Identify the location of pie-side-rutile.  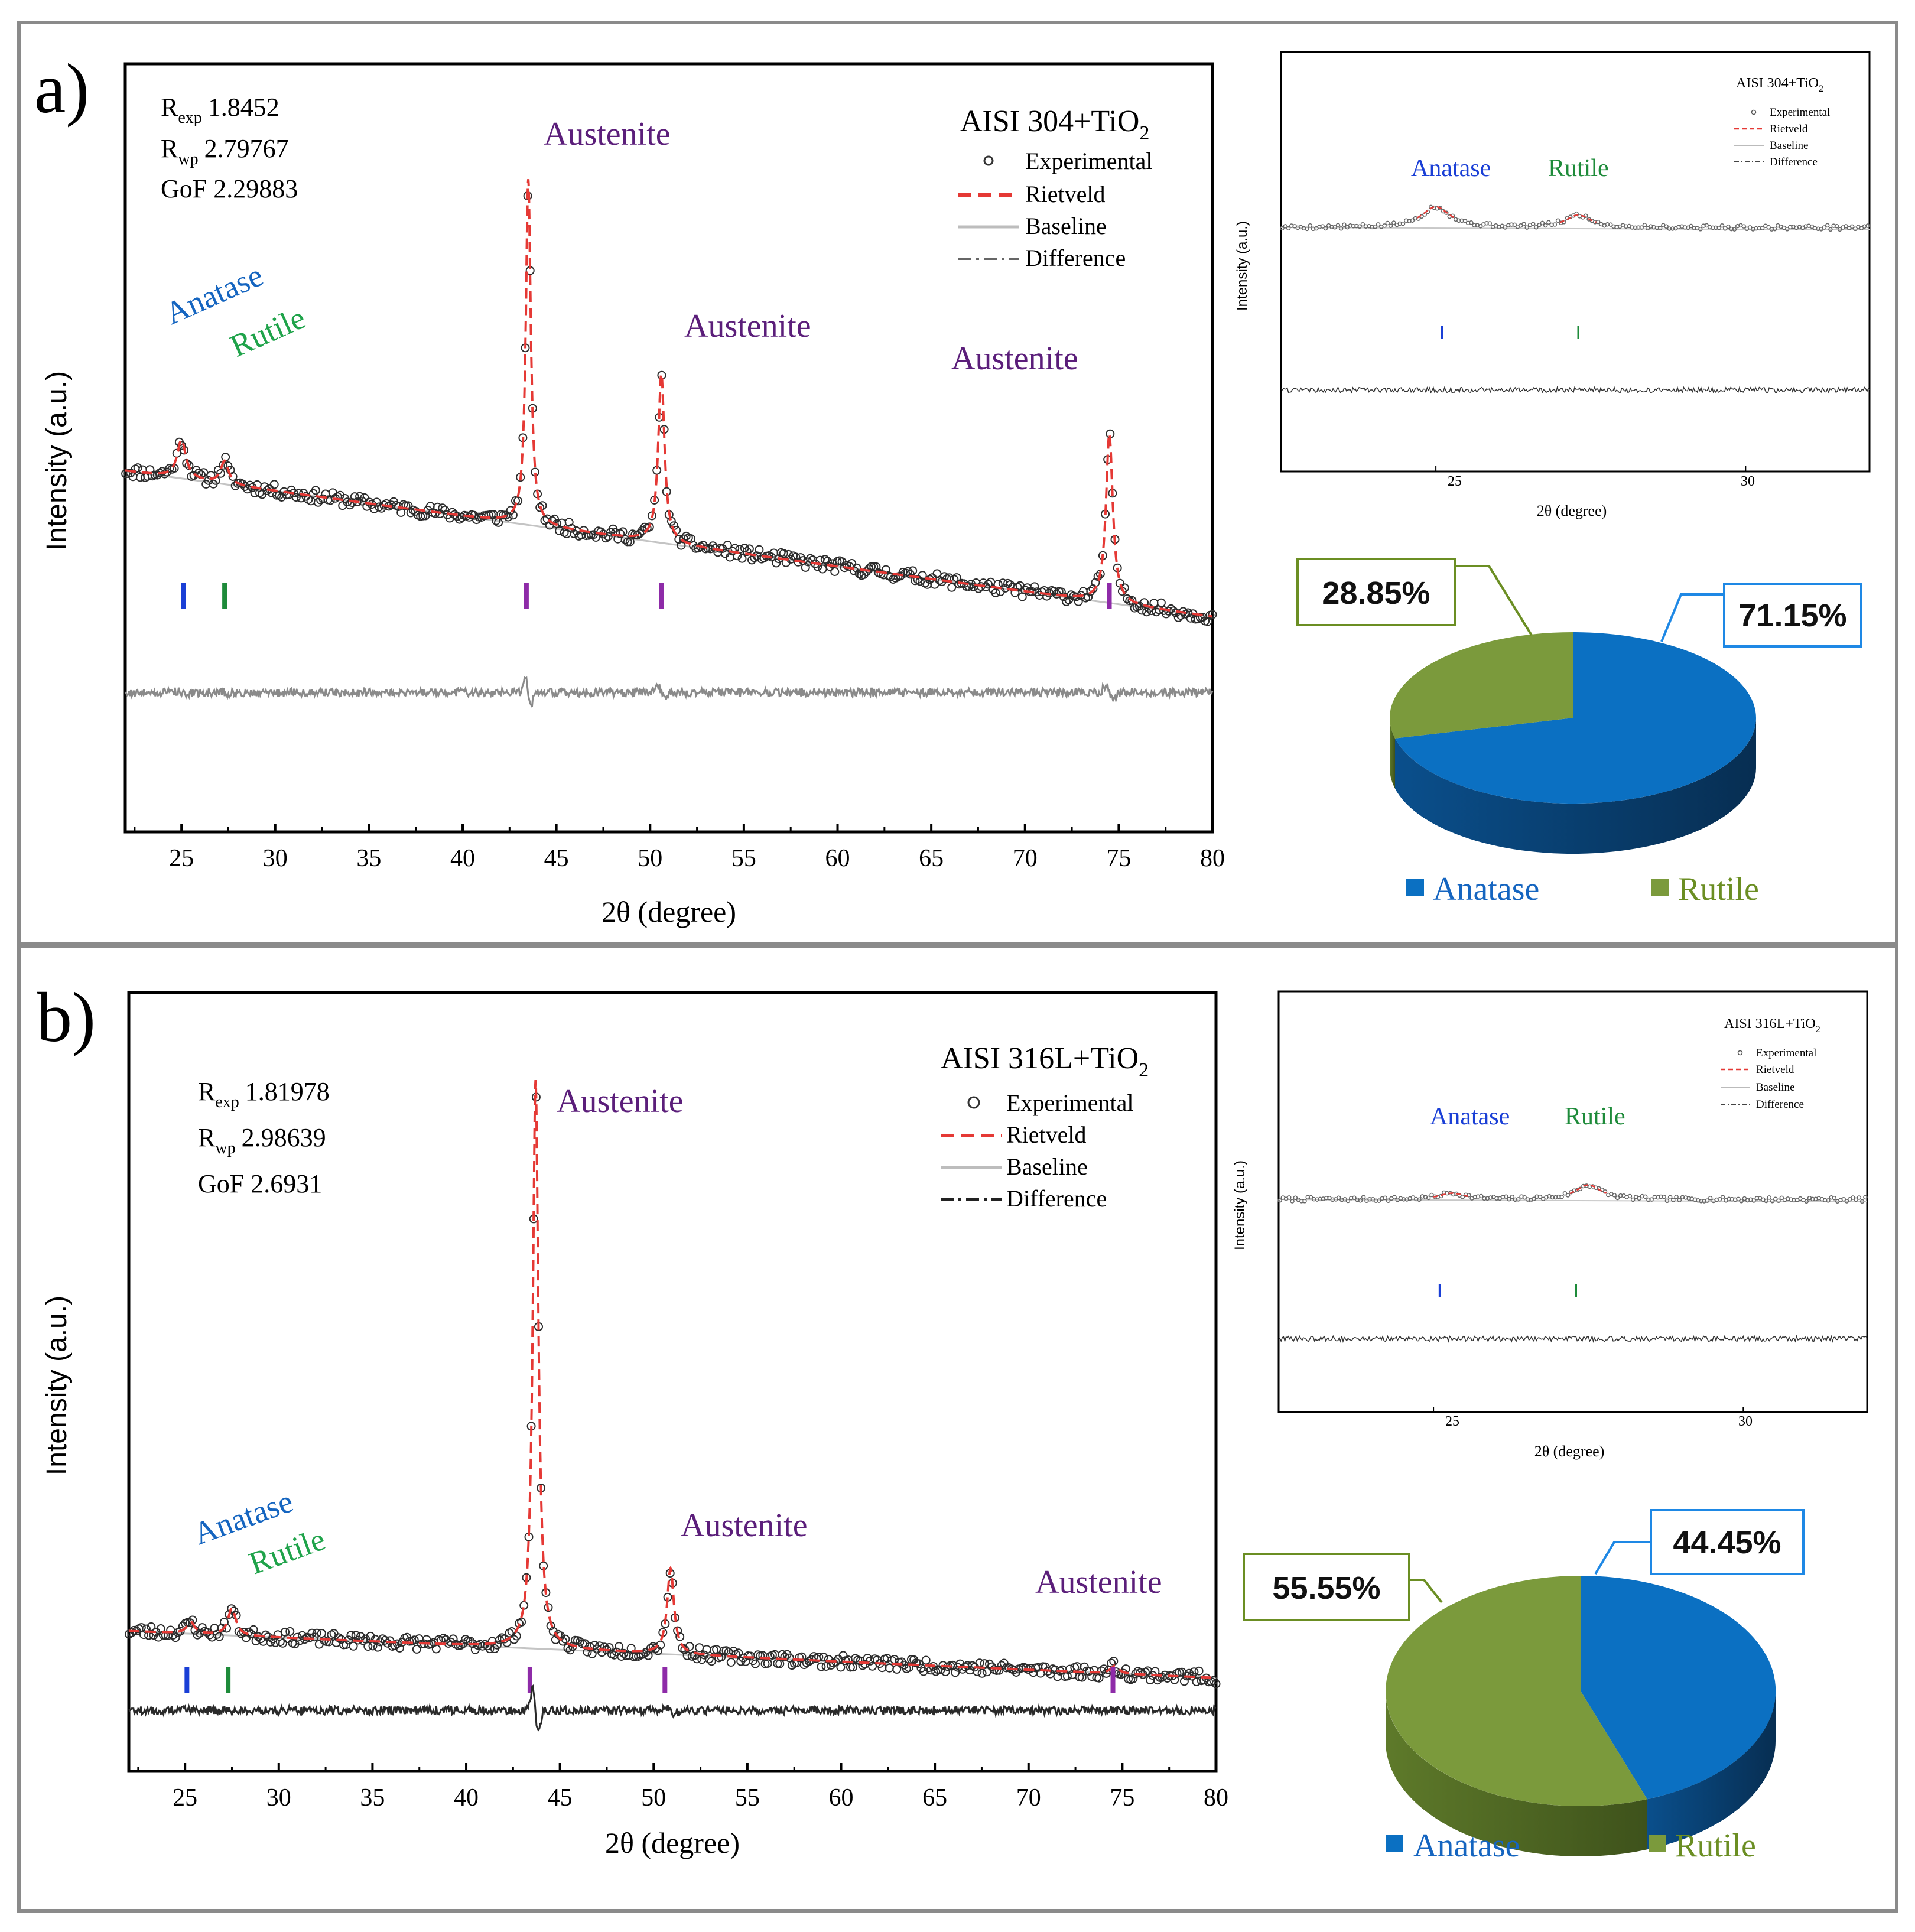
(1392, 753).